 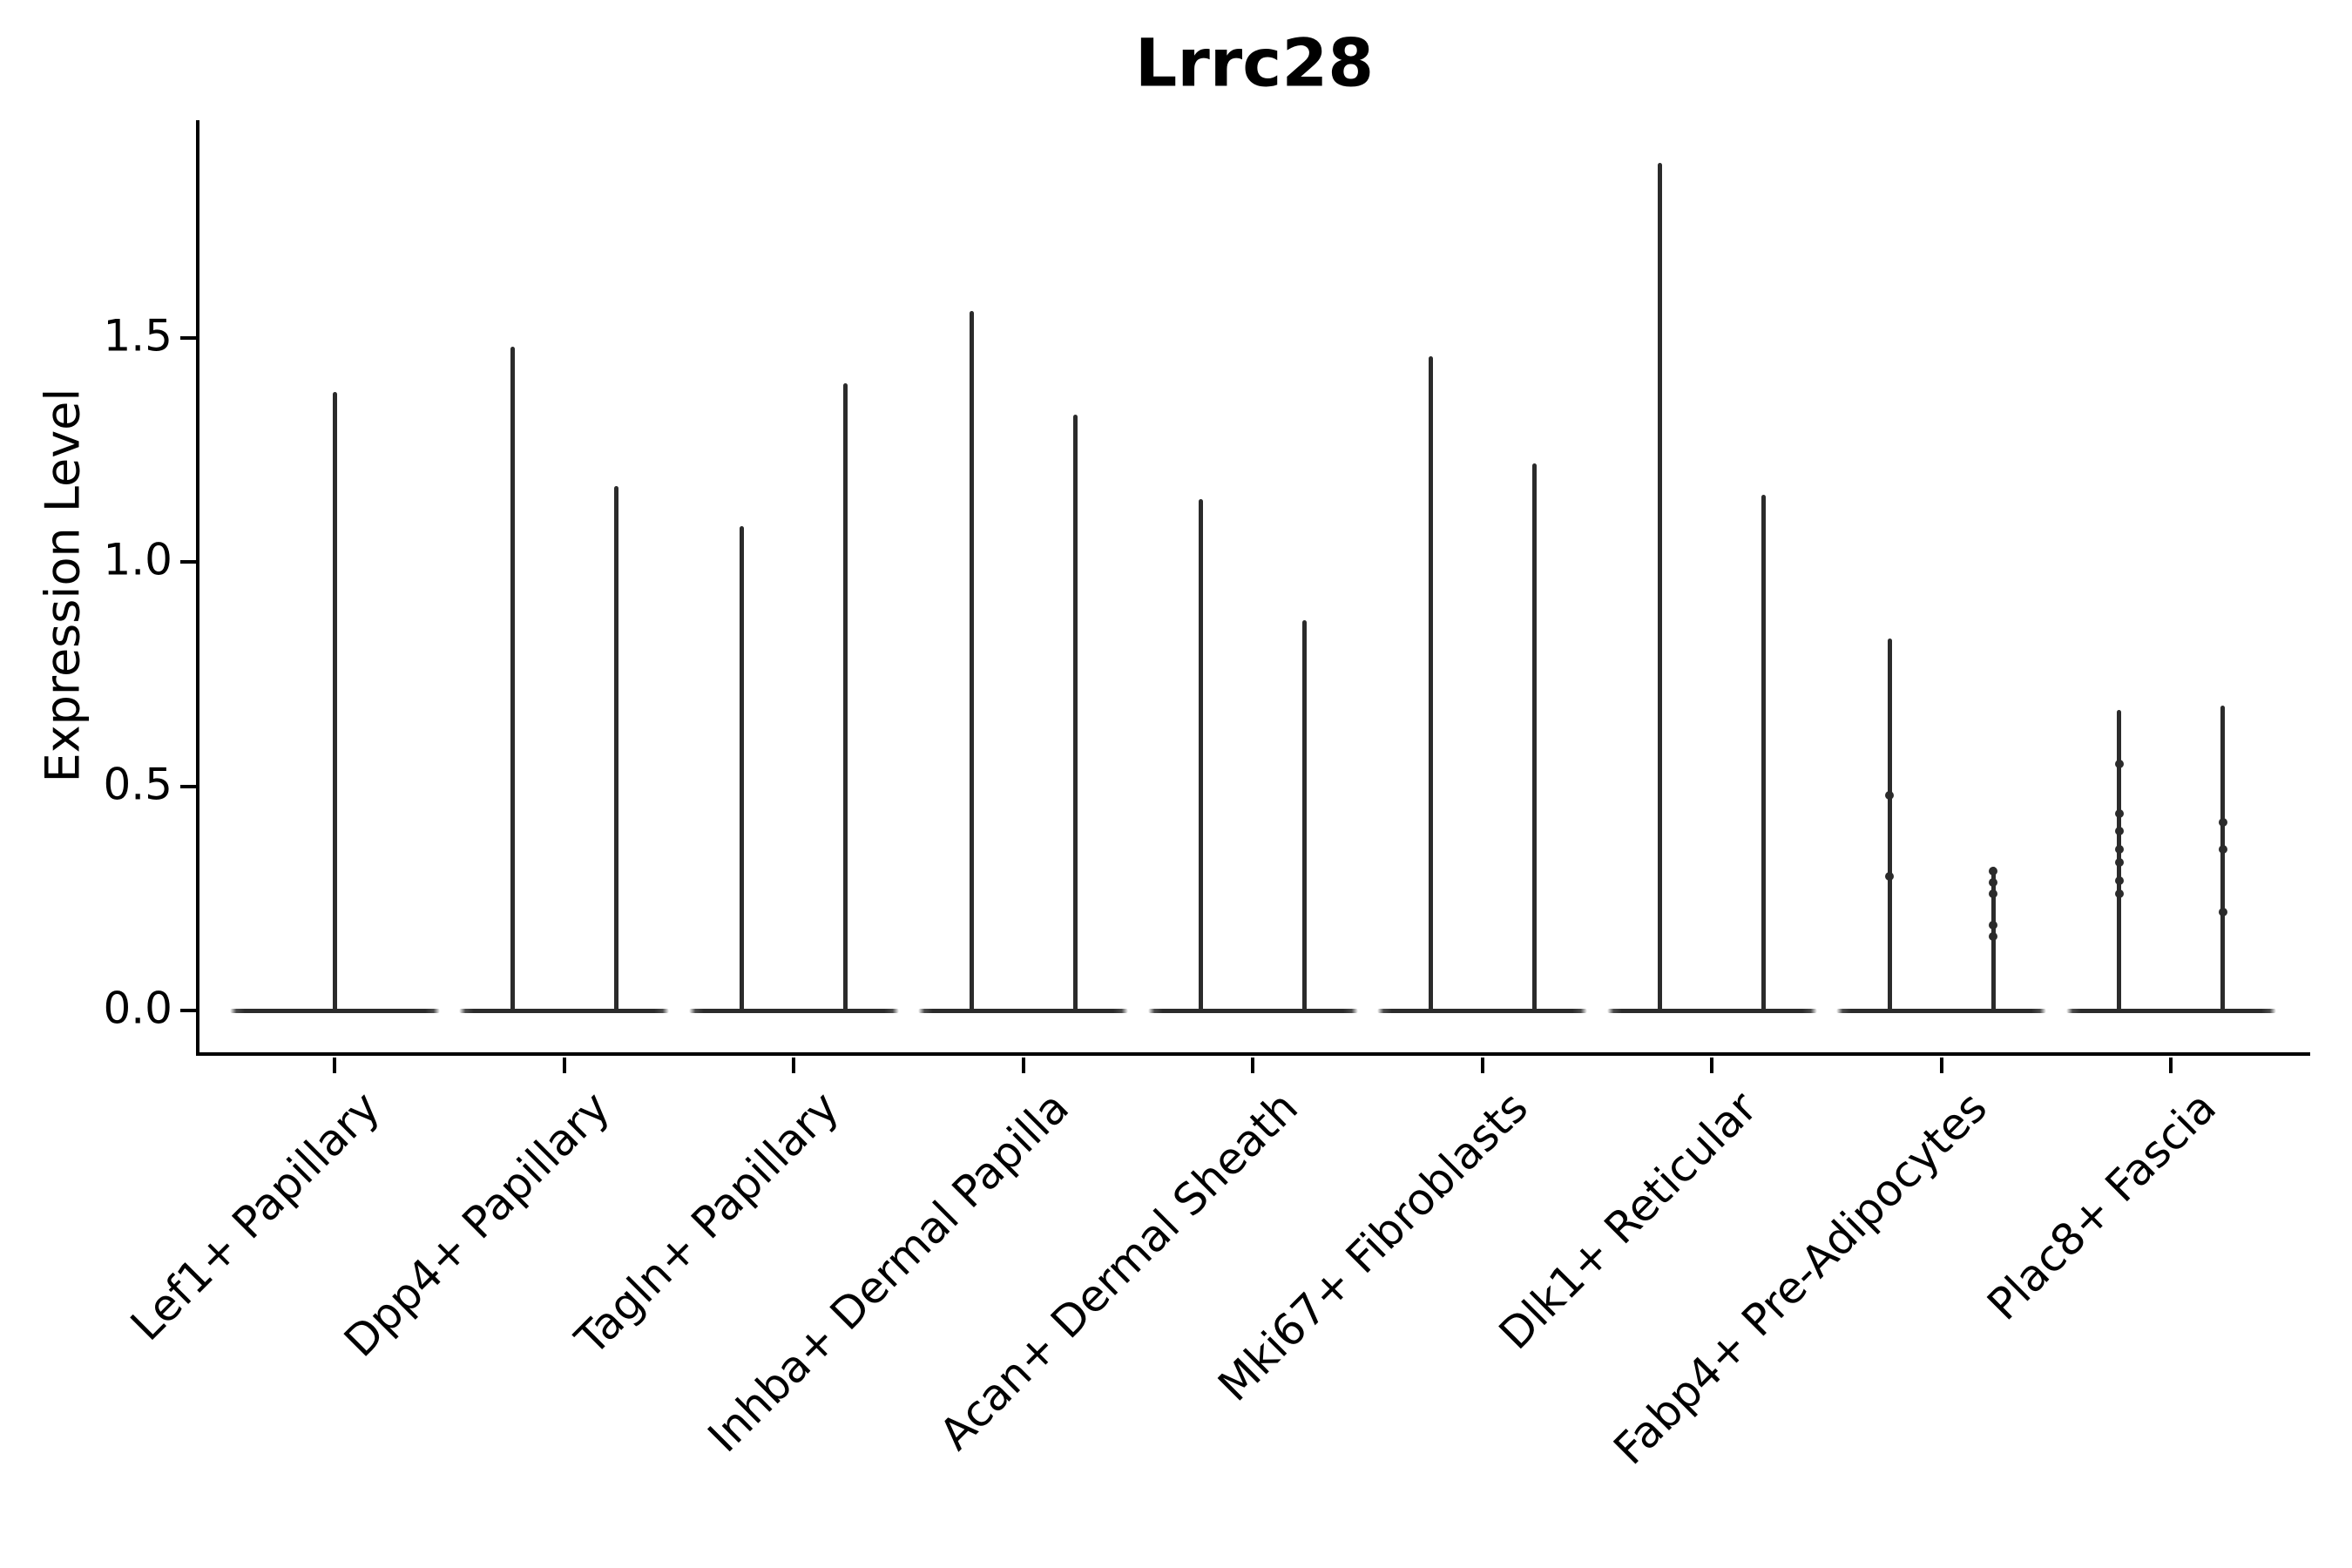 What do you see at coordinates (1628, 1221) in the screenshot?
I see `x-tick-label: Dlk1+ Reticular` at bounding box center [1628, 1221].